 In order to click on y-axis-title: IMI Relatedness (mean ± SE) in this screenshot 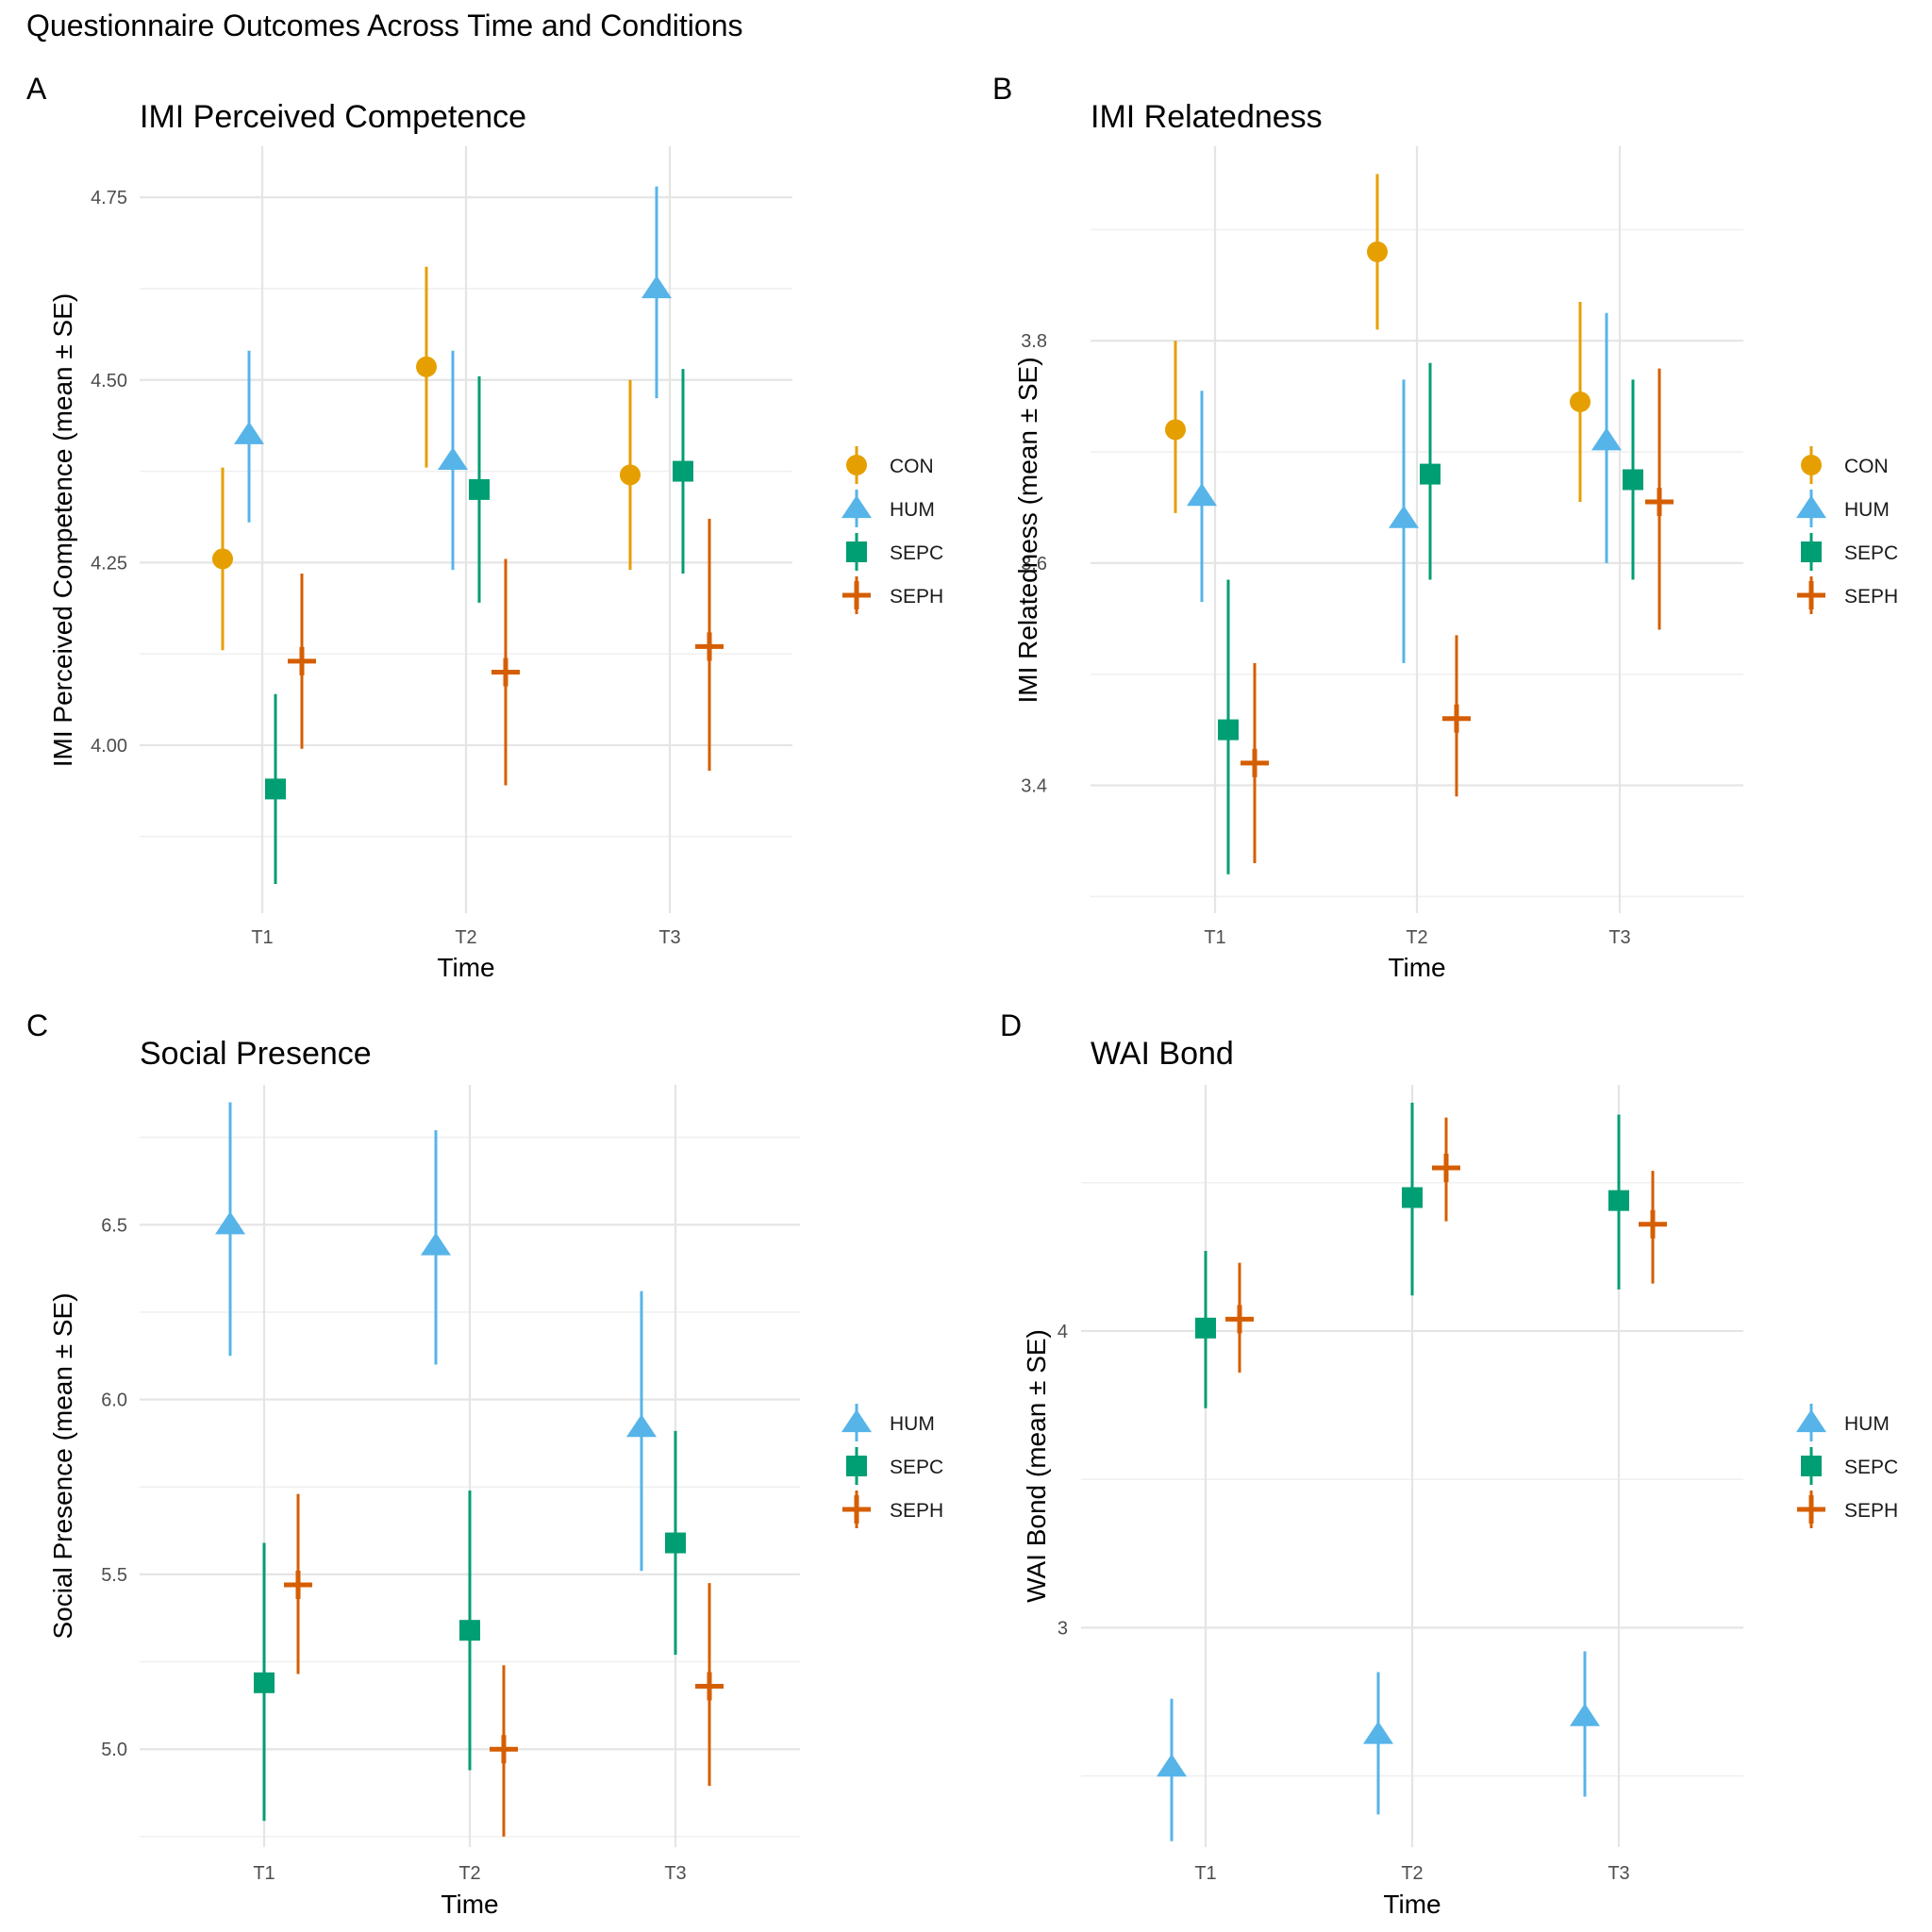, I will do `click(1027, 530)`.